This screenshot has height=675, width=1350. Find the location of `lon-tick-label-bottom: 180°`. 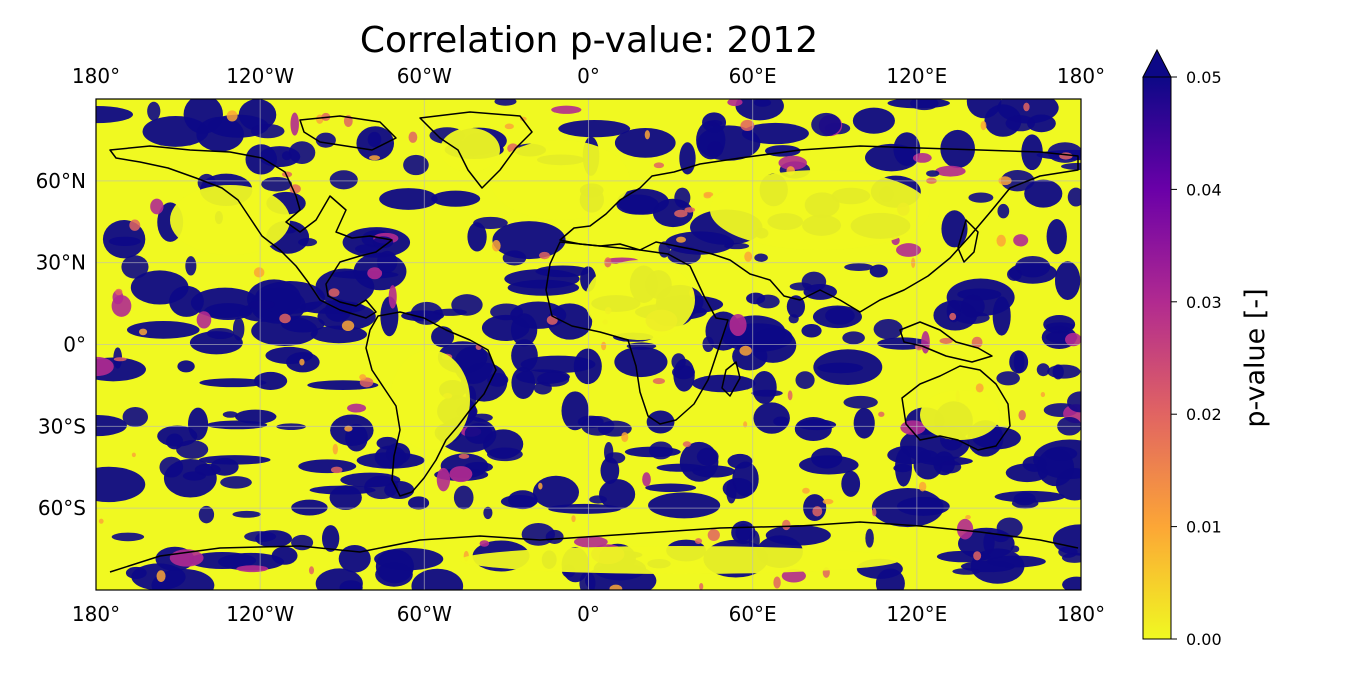

lon-tick-label-bottom: 180° is located at coordinates (1081, 614).